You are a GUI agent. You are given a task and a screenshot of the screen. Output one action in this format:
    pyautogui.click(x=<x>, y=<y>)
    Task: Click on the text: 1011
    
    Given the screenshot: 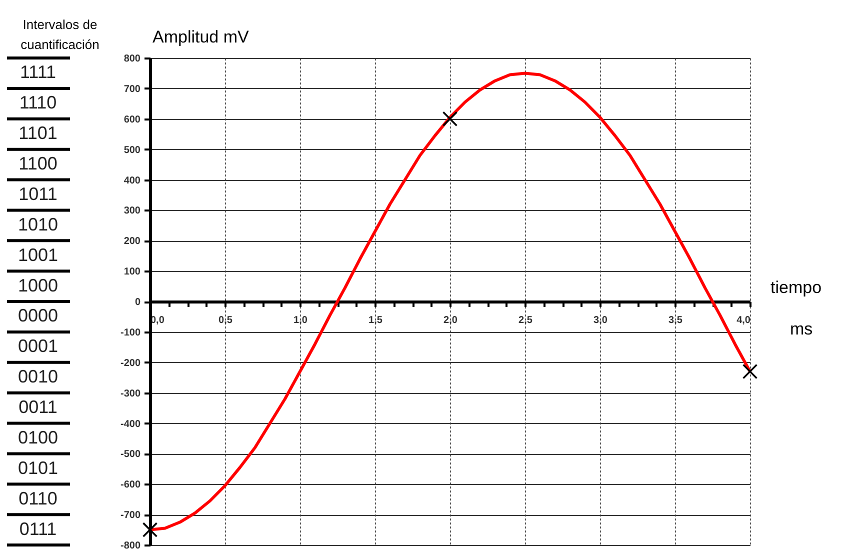 What is the action you would take?
    pyautogui.click(x=38, y=194)
    